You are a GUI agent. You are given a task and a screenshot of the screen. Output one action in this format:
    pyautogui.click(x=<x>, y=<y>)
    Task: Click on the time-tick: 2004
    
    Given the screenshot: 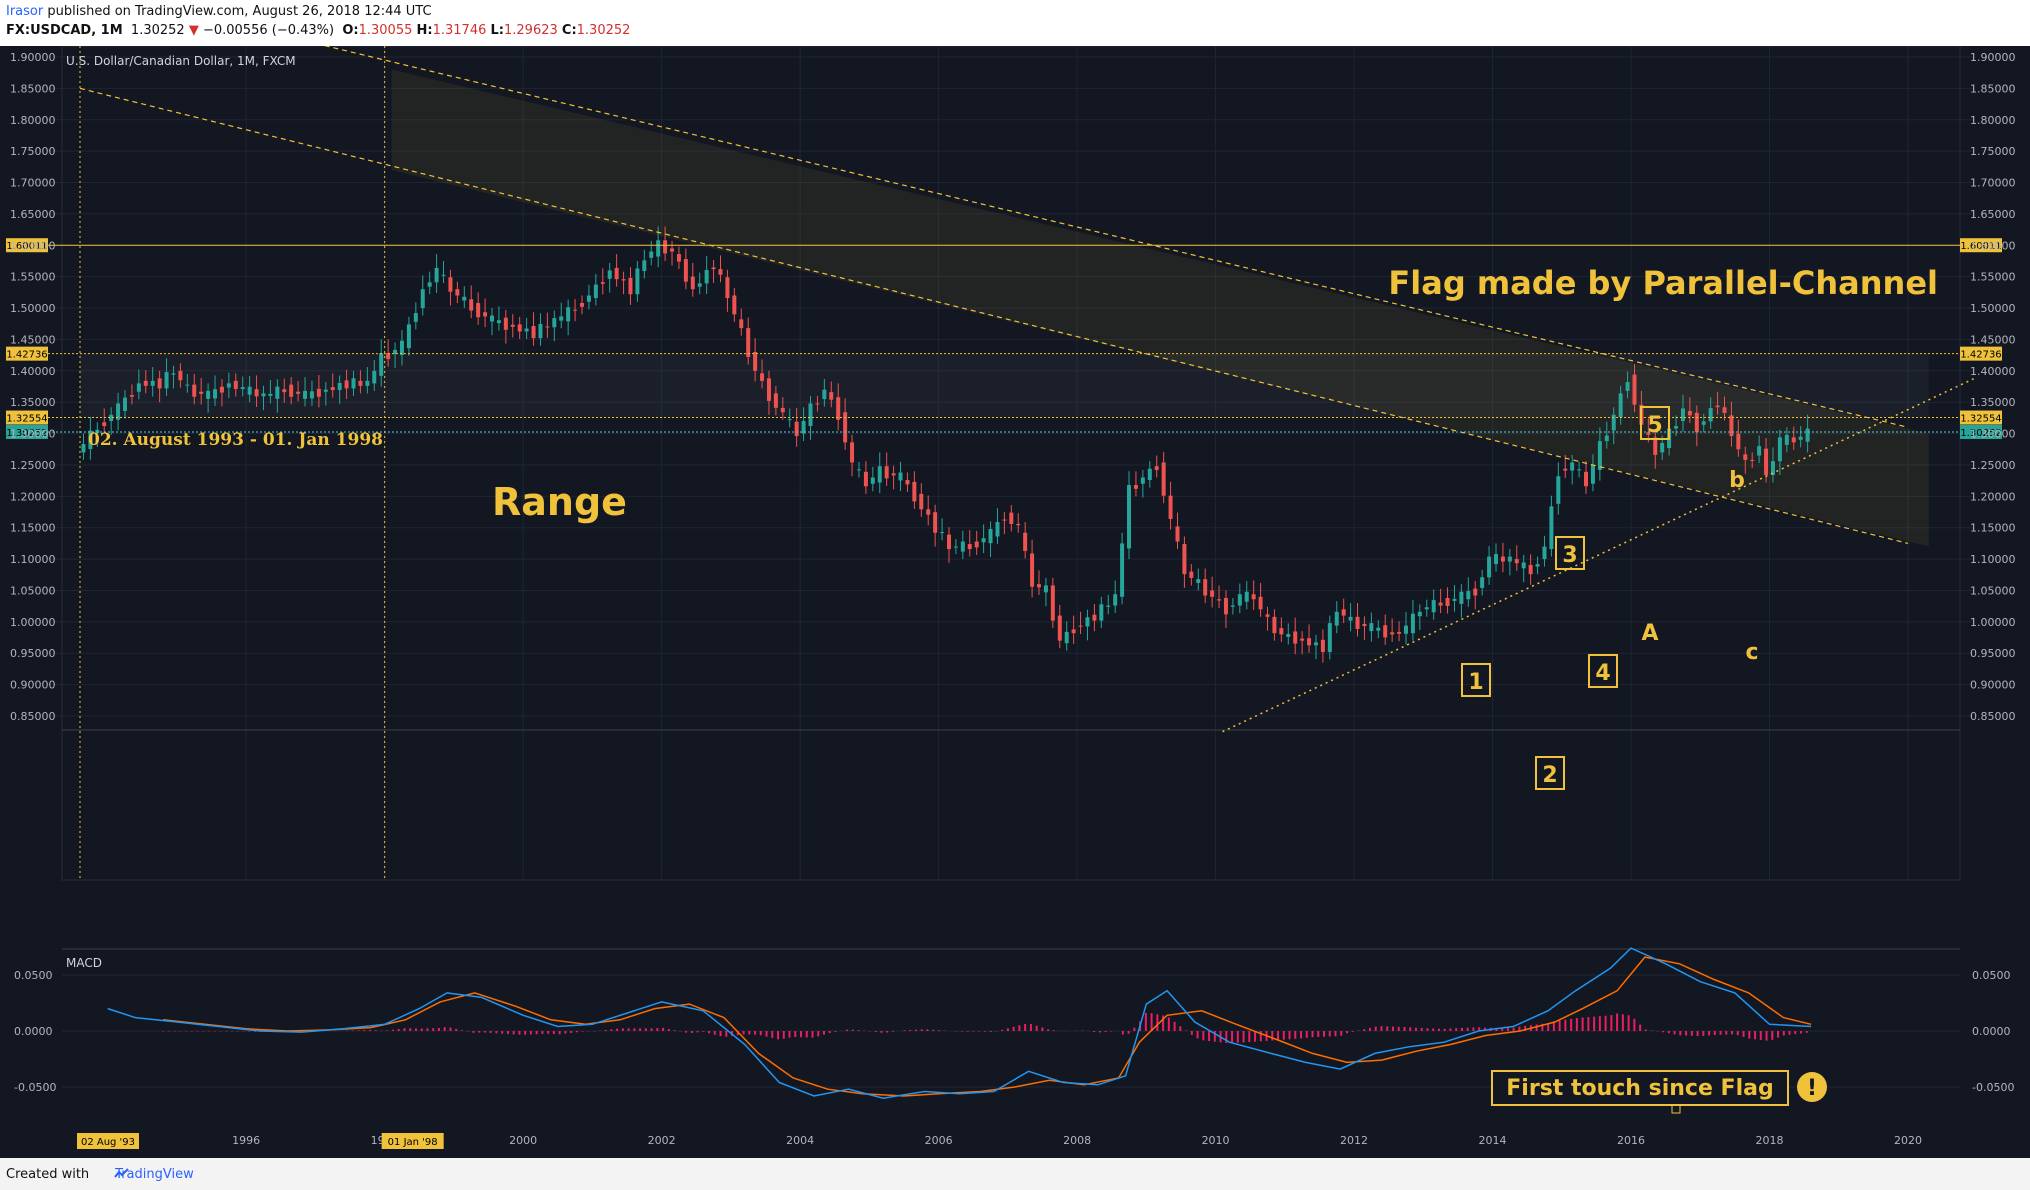 What is the action you would take?
    pyautogui.click(x=800, y=1140)
    